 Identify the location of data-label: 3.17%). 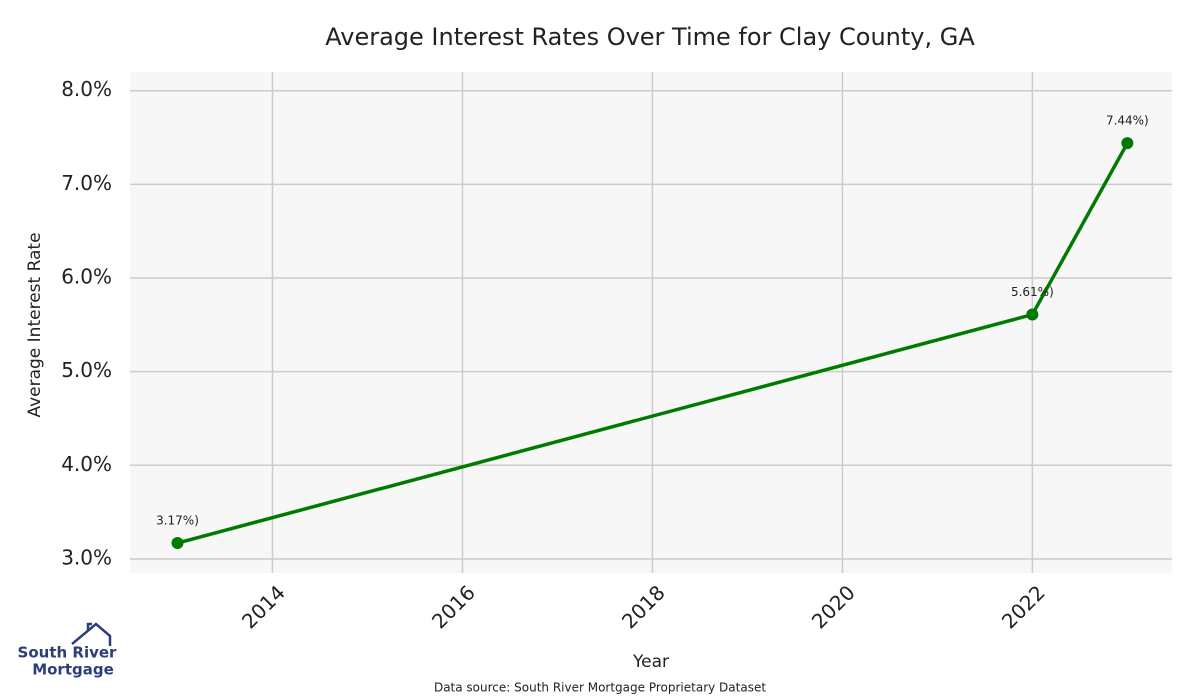
(177, 521).